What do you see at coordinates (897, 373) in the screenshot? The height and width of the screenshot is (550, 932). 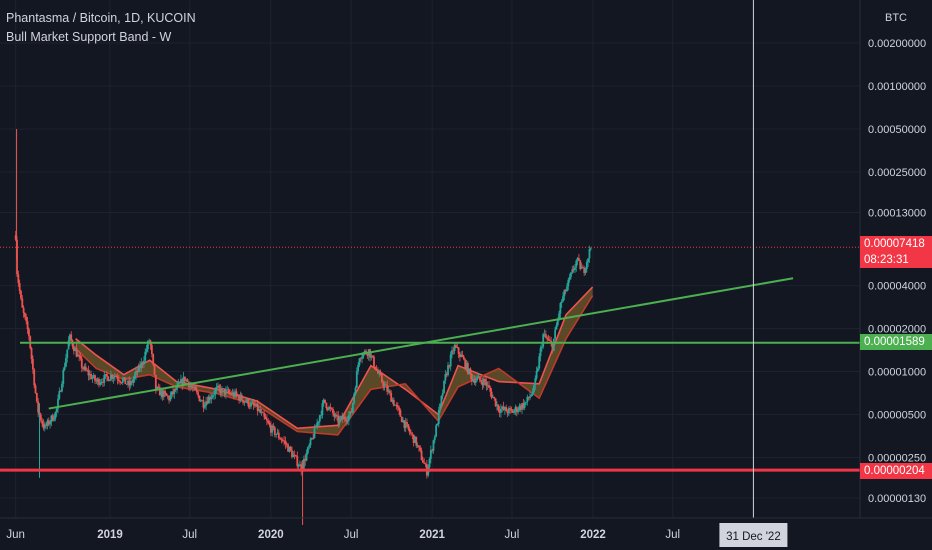 I see `y-tick-label: 0.00001000` at bounding box center [897, 373].